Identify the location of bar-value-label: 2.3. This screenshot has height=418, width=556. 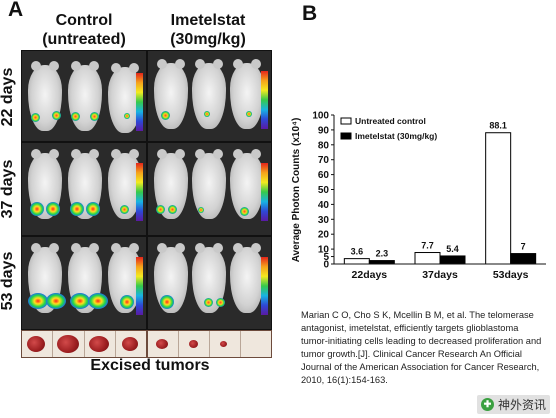
(382, 254).